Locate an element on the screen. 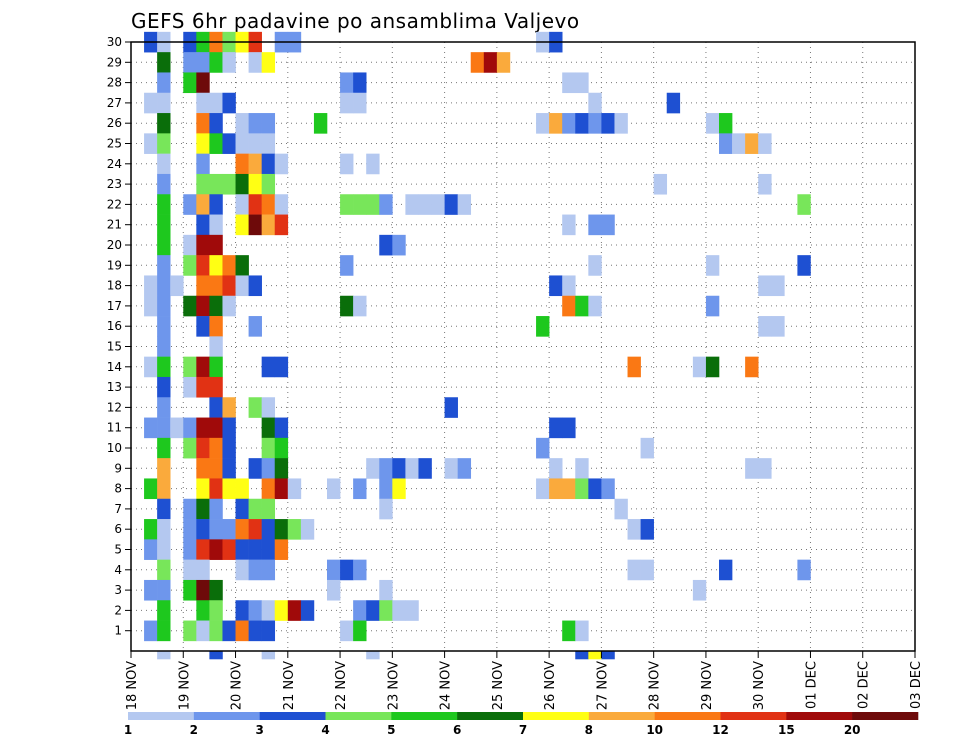  colorbar-label: 8 is located at coordinates (589, 730).